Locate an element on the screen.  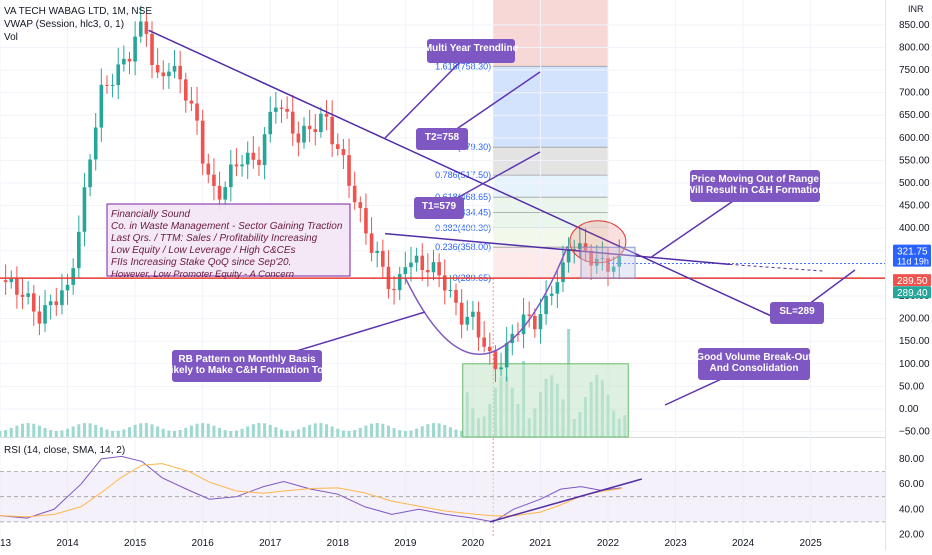
callout-text: Good Volume Break-Out is located at coordinates (754, 357).